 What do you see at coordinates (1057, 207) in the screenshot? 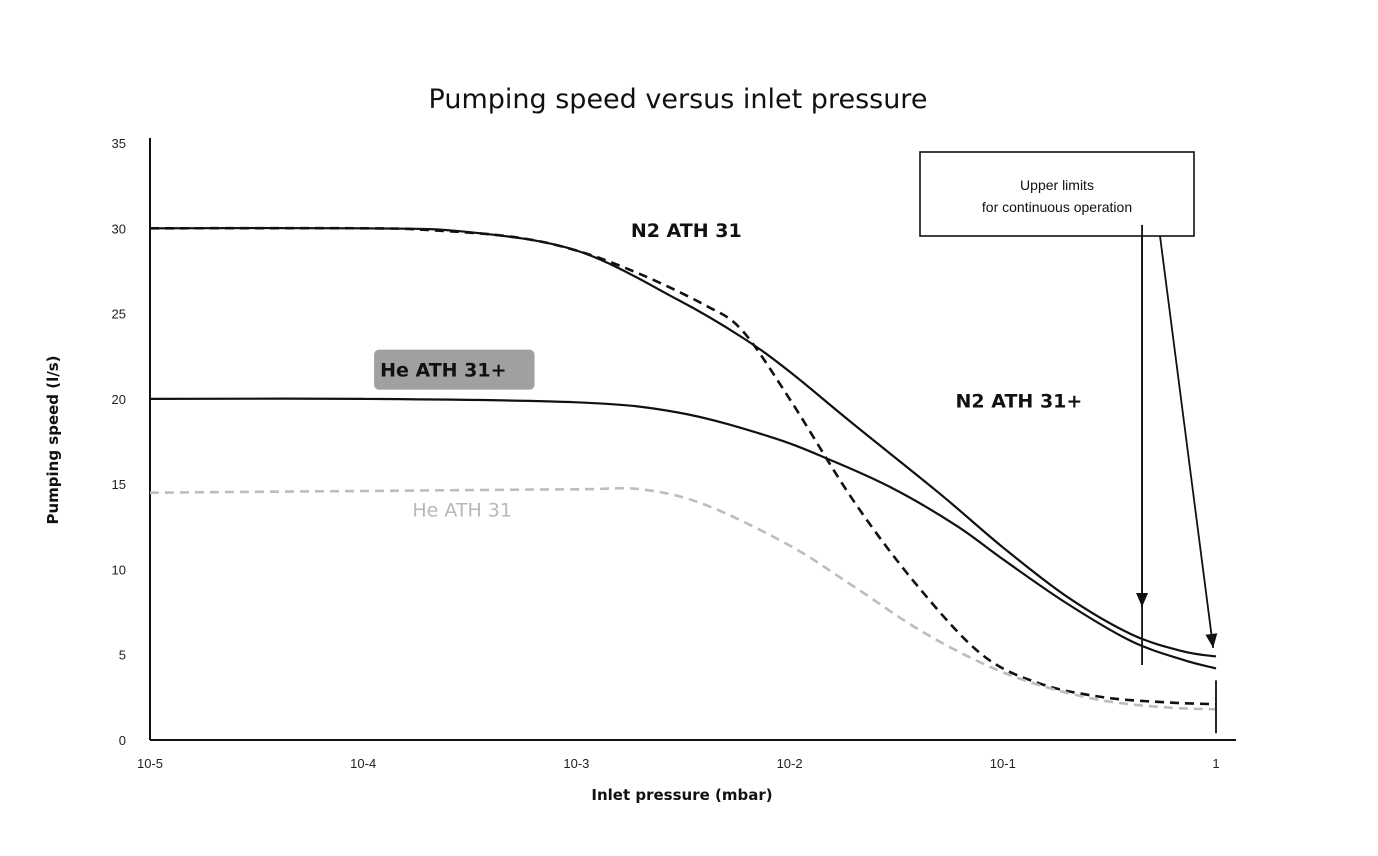
I see `annotation-text: for continuous operation` at bounding box center [1057, 207].